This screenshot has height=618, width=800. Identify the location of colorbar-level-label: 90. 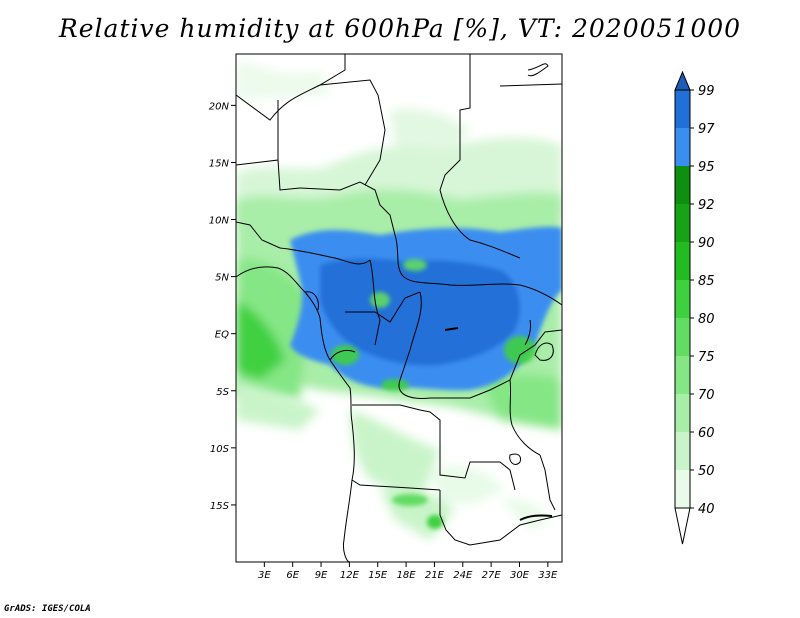
(706, 243).